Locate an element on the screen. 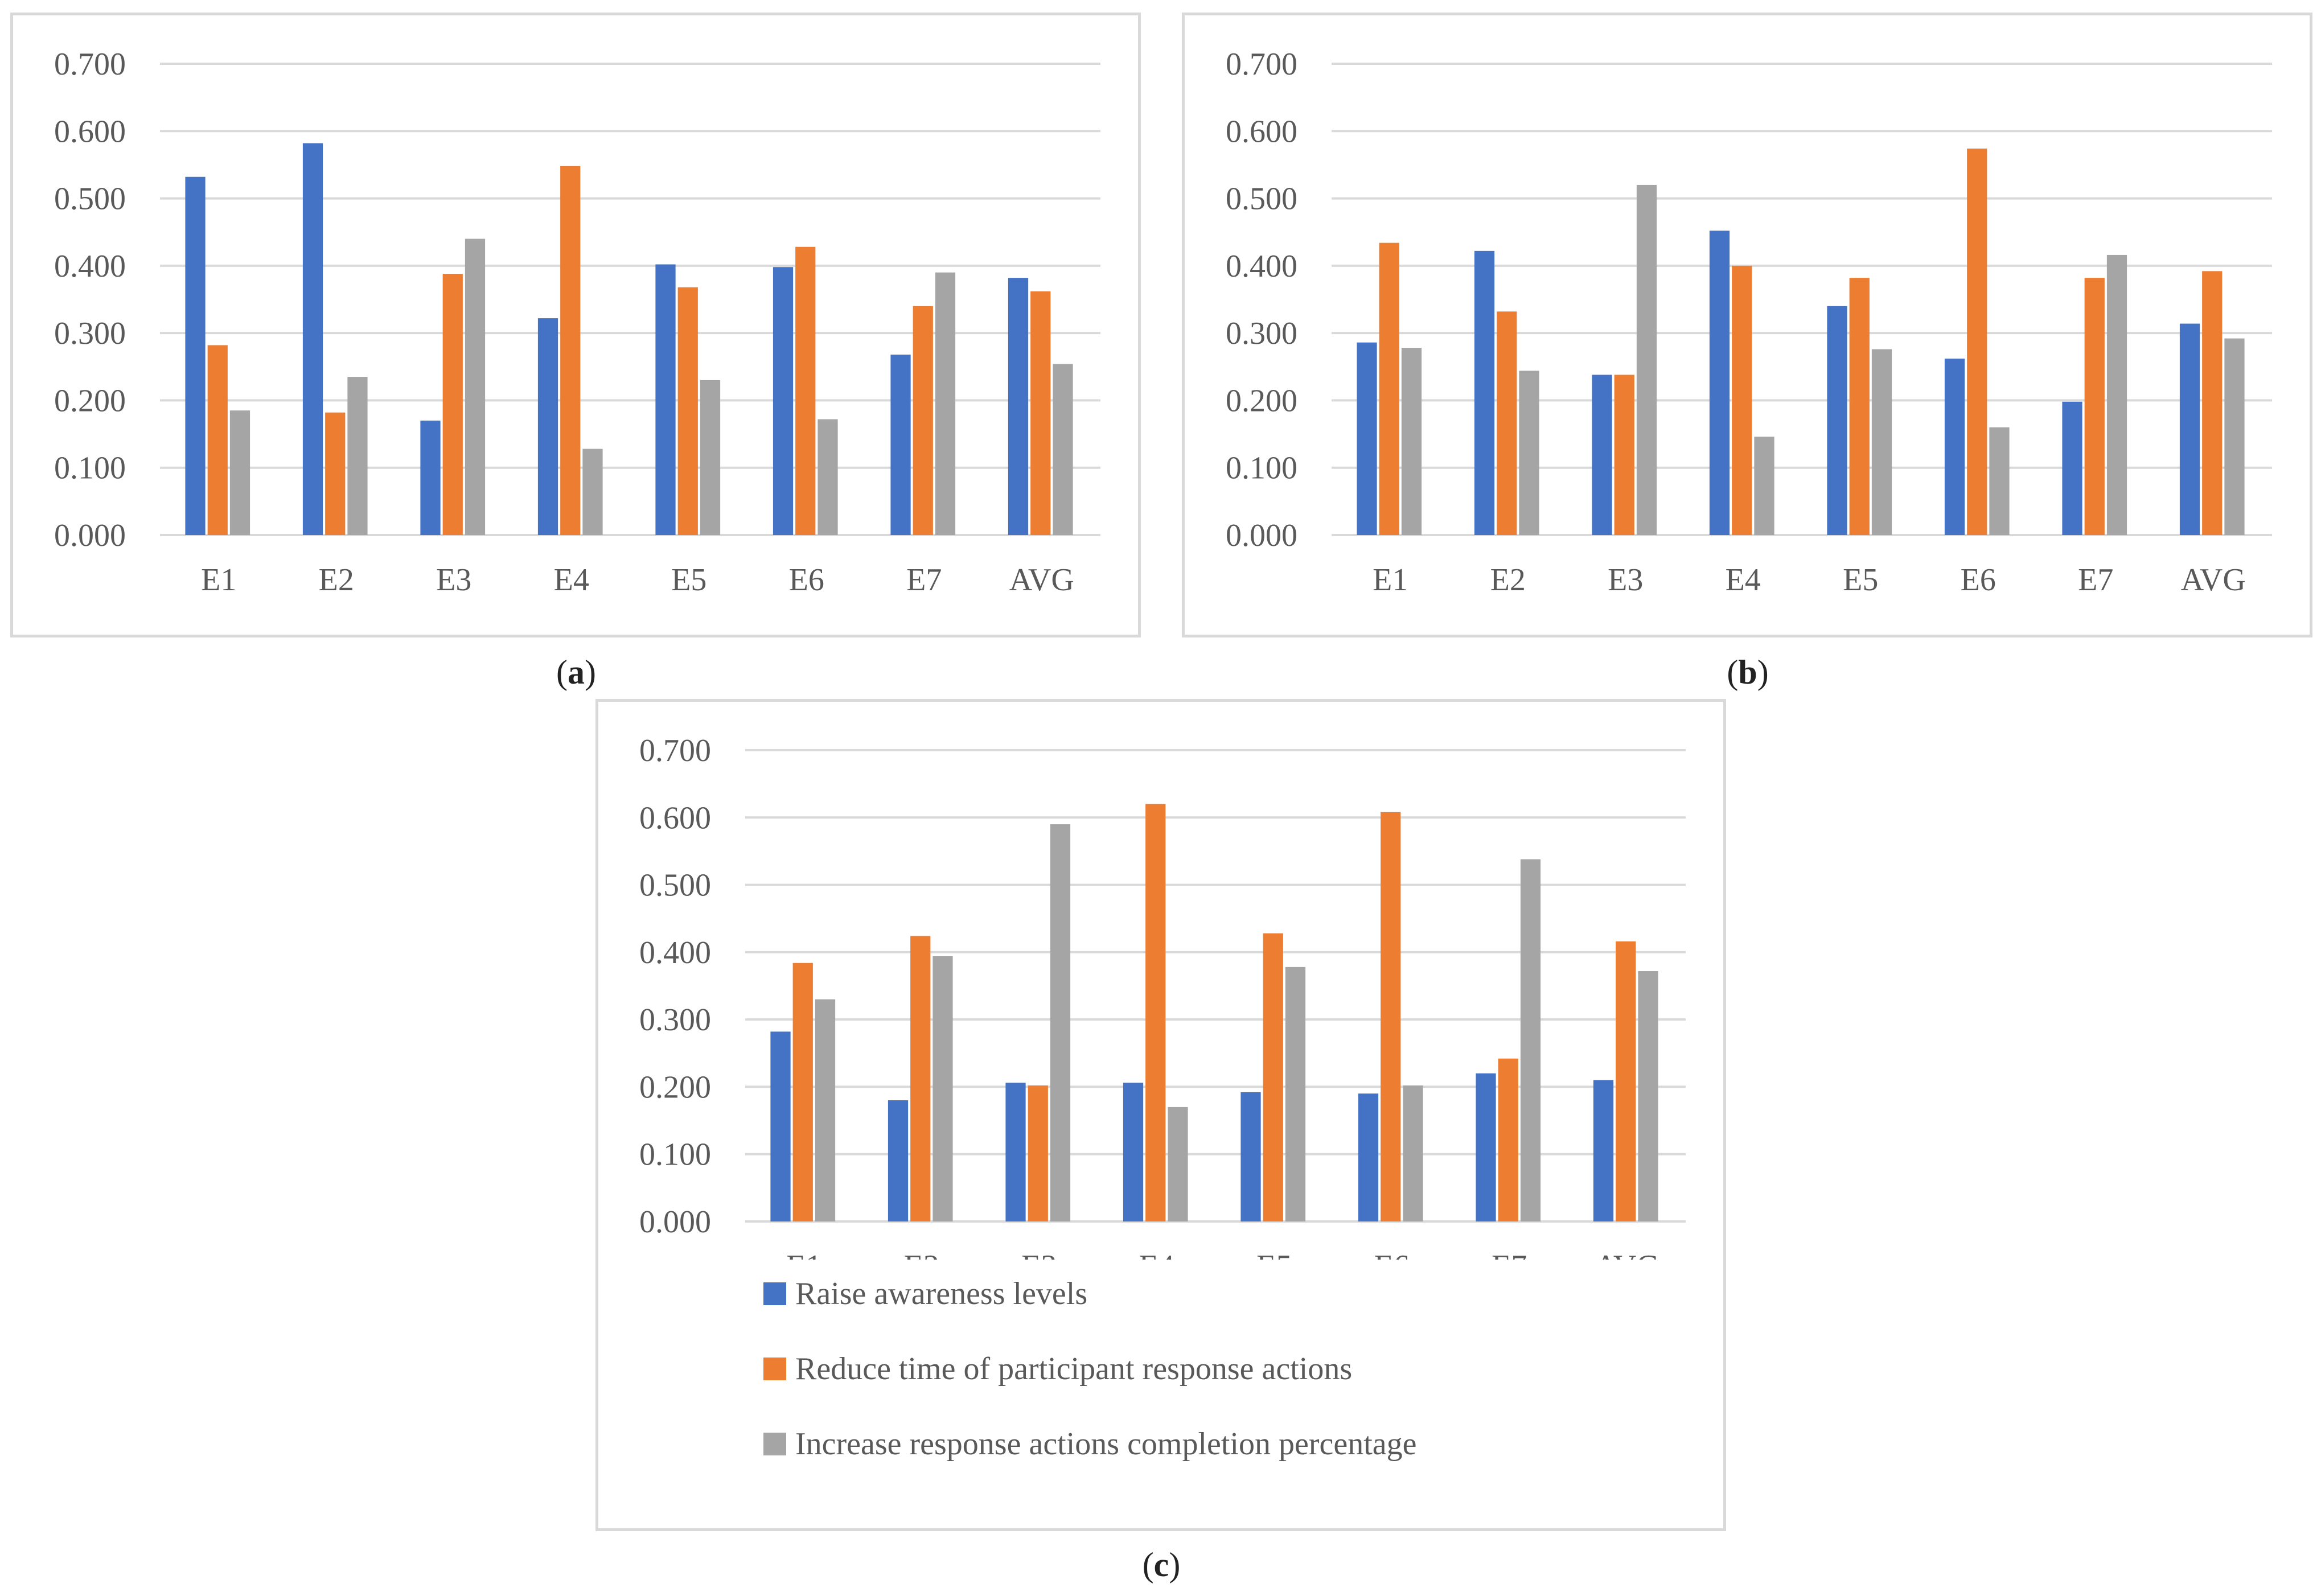 Image resolution: width=2321 pixels, height=1596 pixels. x-tick-label: AVG is located at coordinates (2213, 580).